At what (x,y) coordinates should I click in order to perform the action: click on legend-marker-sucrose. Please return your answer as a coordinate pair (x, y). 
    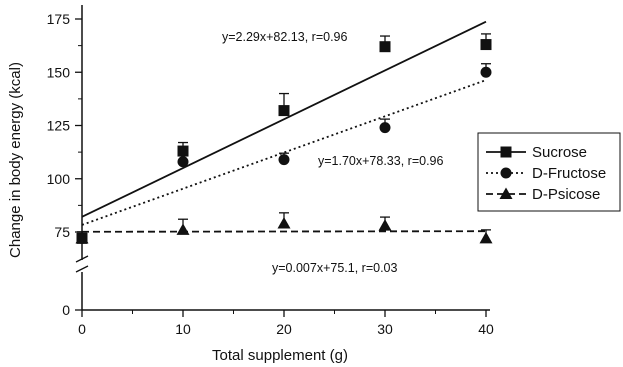
    Looking at the image, I should click on (506, 152).